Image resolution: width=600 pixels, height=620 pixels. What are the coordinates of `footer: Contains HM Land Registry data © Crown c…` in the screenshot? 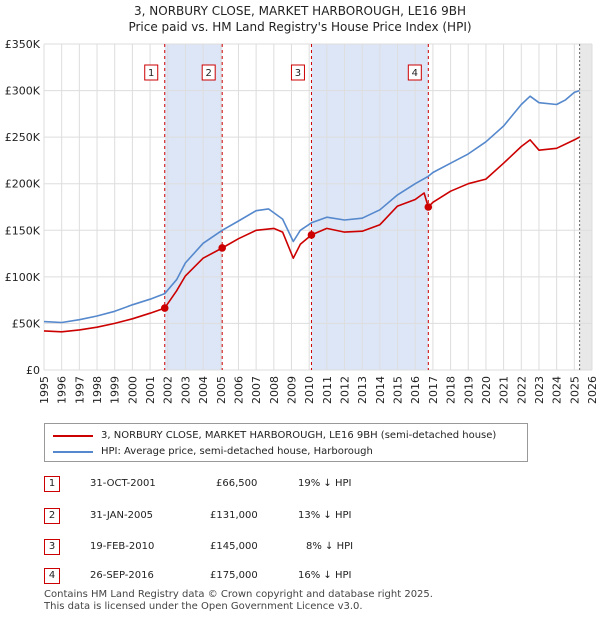 It's located at (238, 601).